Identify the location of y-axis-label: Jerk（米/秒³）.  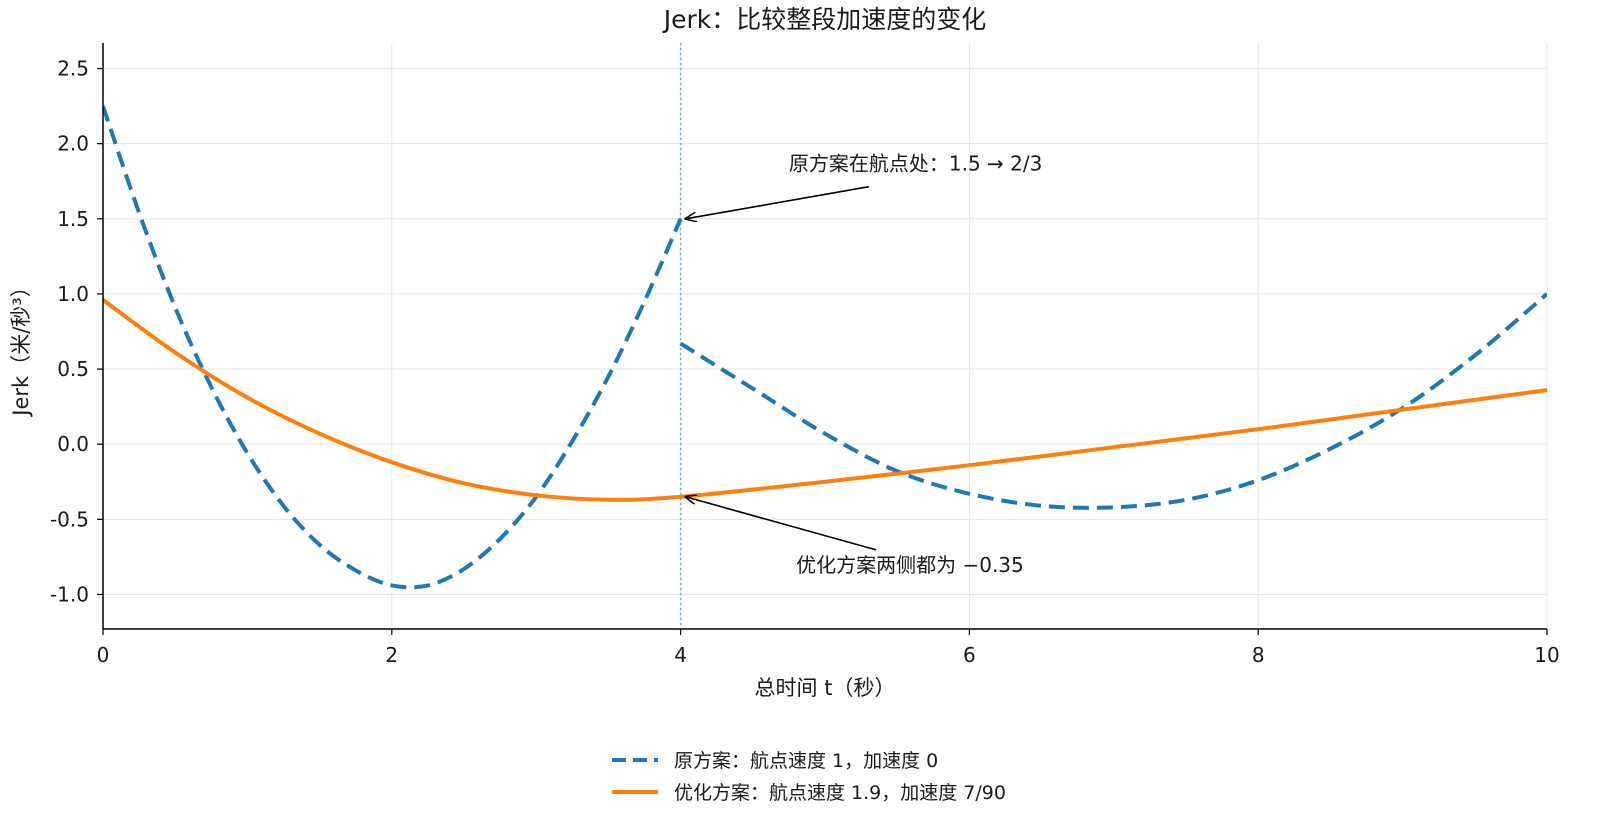
(21, 346).